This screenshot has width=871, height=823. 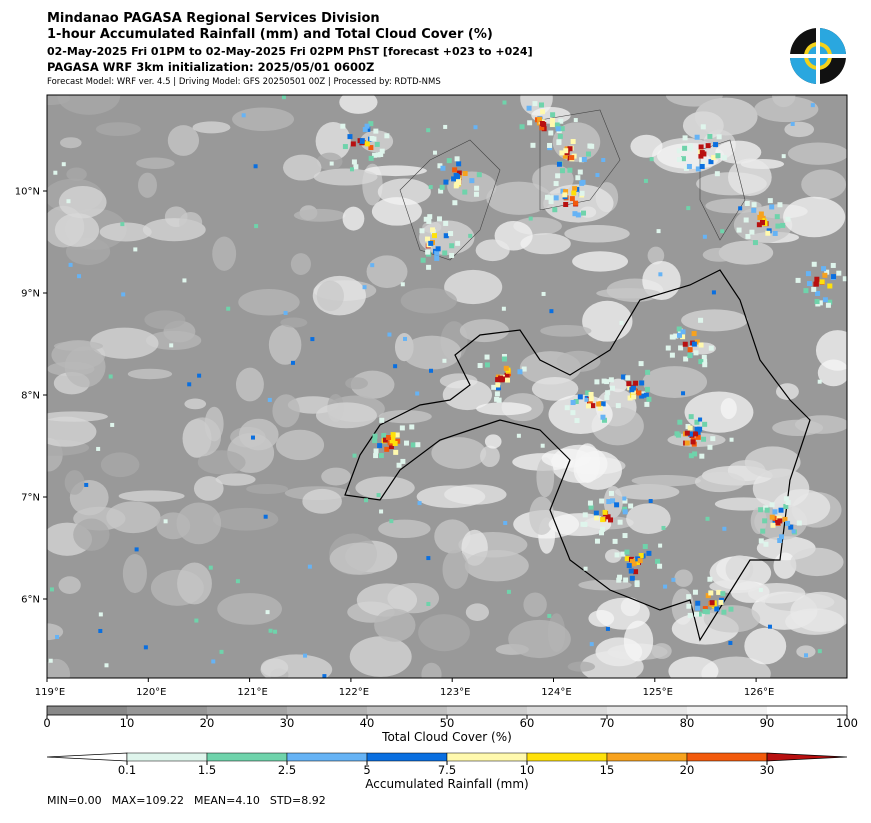 I want to click on lon-tick-label: 119°E, so click(x=50, y=692).